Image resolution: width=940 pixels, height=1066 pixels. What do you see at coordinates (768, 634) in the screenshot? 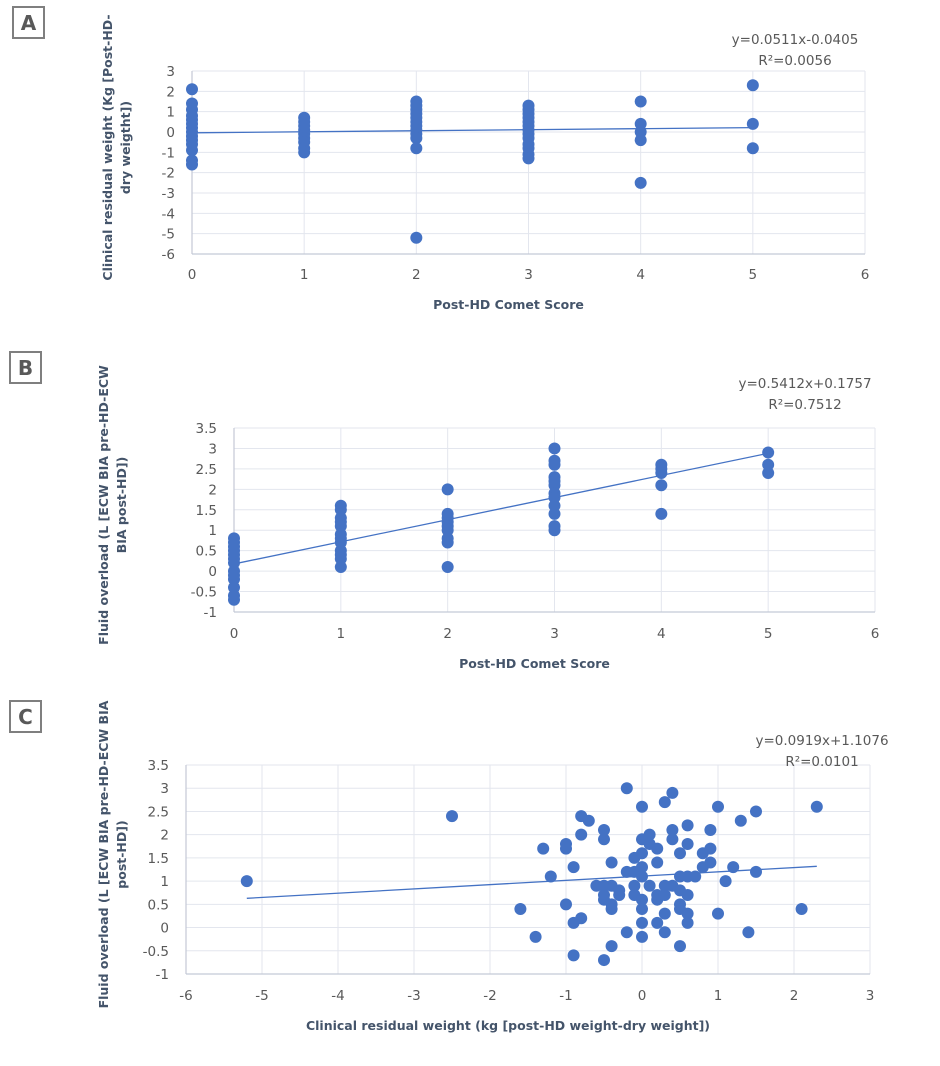
I see `x-tick-label: 5` at bounding box center [768, 634].